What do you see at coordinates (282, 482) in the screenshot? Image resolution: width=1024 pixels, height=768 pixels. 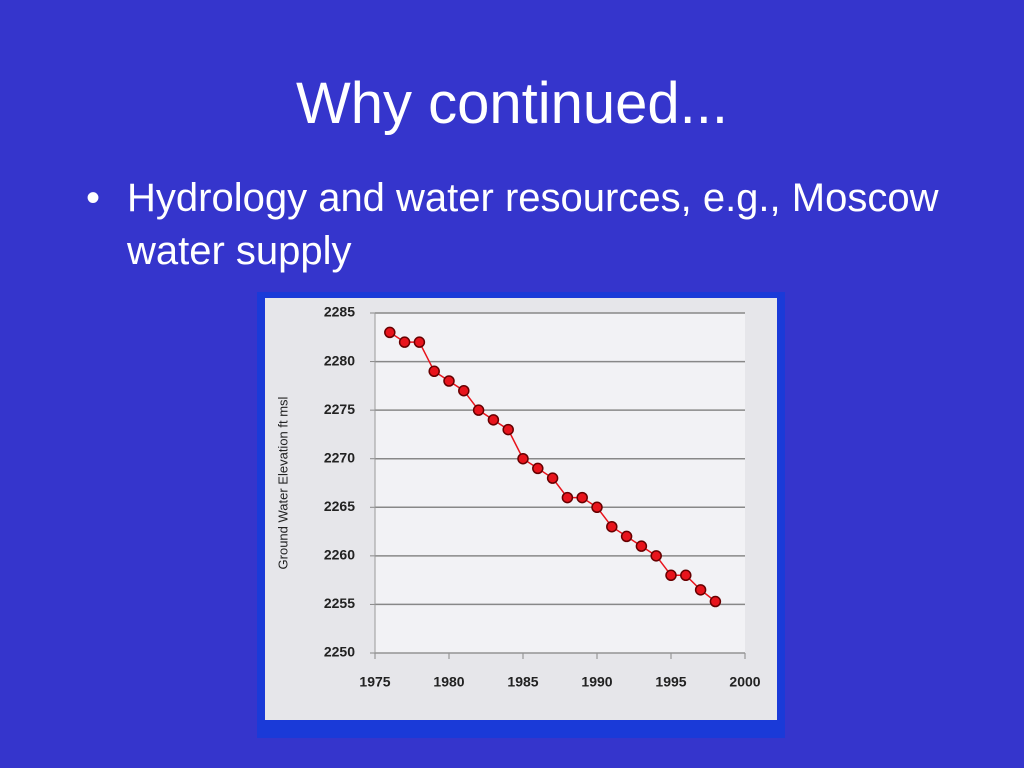 I see `y-axis-label: Ground Water Elevation ft msl` at bounding box center [282, 482].